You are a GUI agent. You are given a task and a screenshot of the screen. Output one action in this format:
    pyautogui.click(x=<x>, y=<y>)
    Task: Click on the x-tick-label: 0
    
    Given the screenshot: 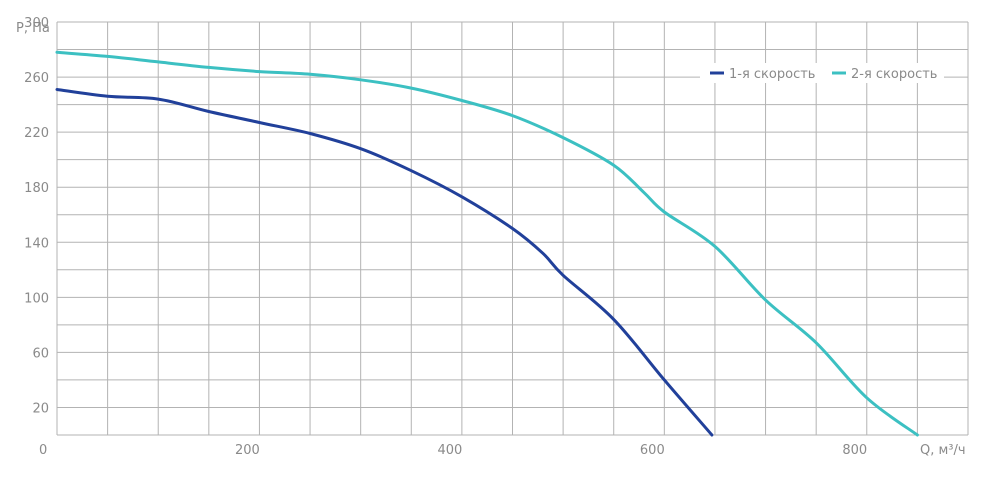 What is the action you would take?
    pyautogui.click(x=43, y=450)
    